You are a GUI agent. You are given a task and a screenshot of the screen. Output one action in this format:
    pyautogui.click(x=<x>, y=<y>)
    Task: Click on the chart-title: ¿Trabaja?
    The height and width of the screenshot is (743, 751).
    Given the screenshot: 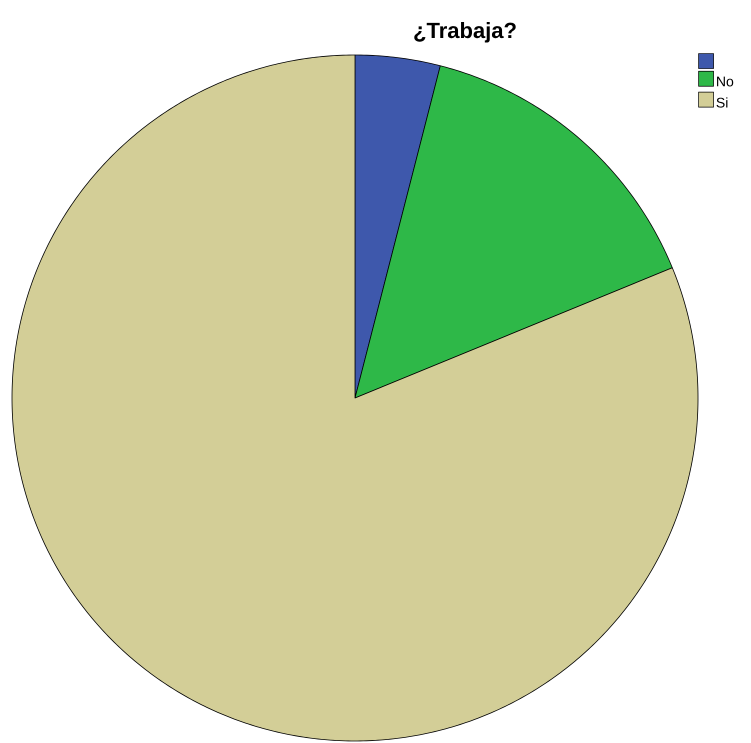 What is the action you would take?
    pyautogui.click(x=465, y=32)
    